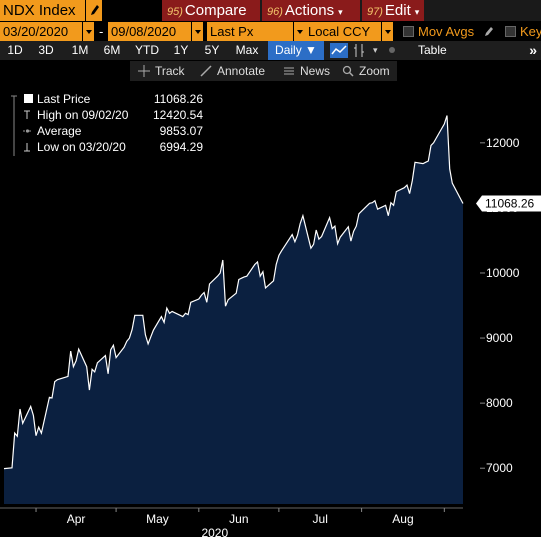  I want to click on news-tool: News, so click(306, 71).